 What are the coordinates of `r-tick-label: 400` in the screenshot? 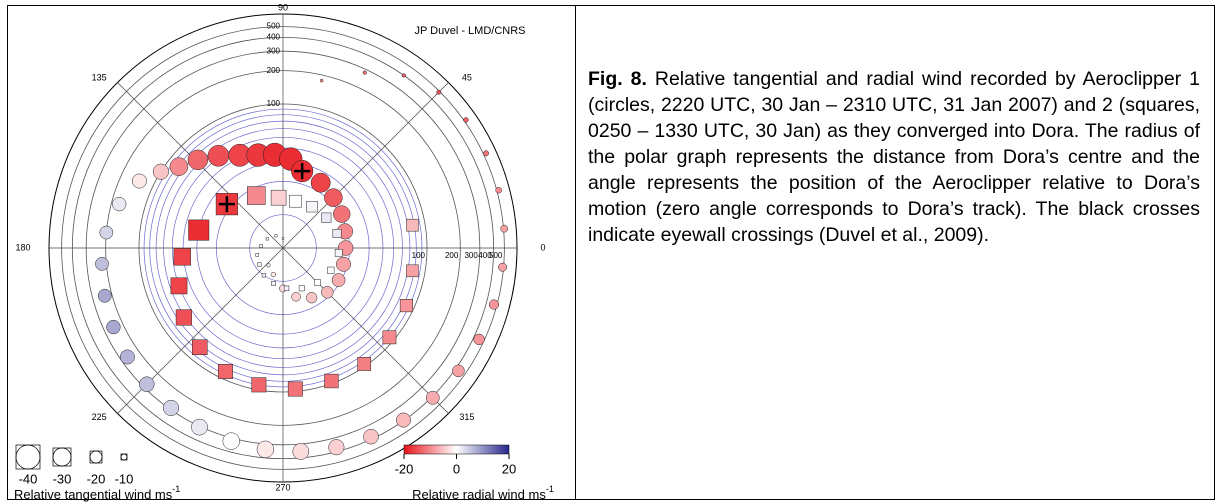 It's located at (485, 255).